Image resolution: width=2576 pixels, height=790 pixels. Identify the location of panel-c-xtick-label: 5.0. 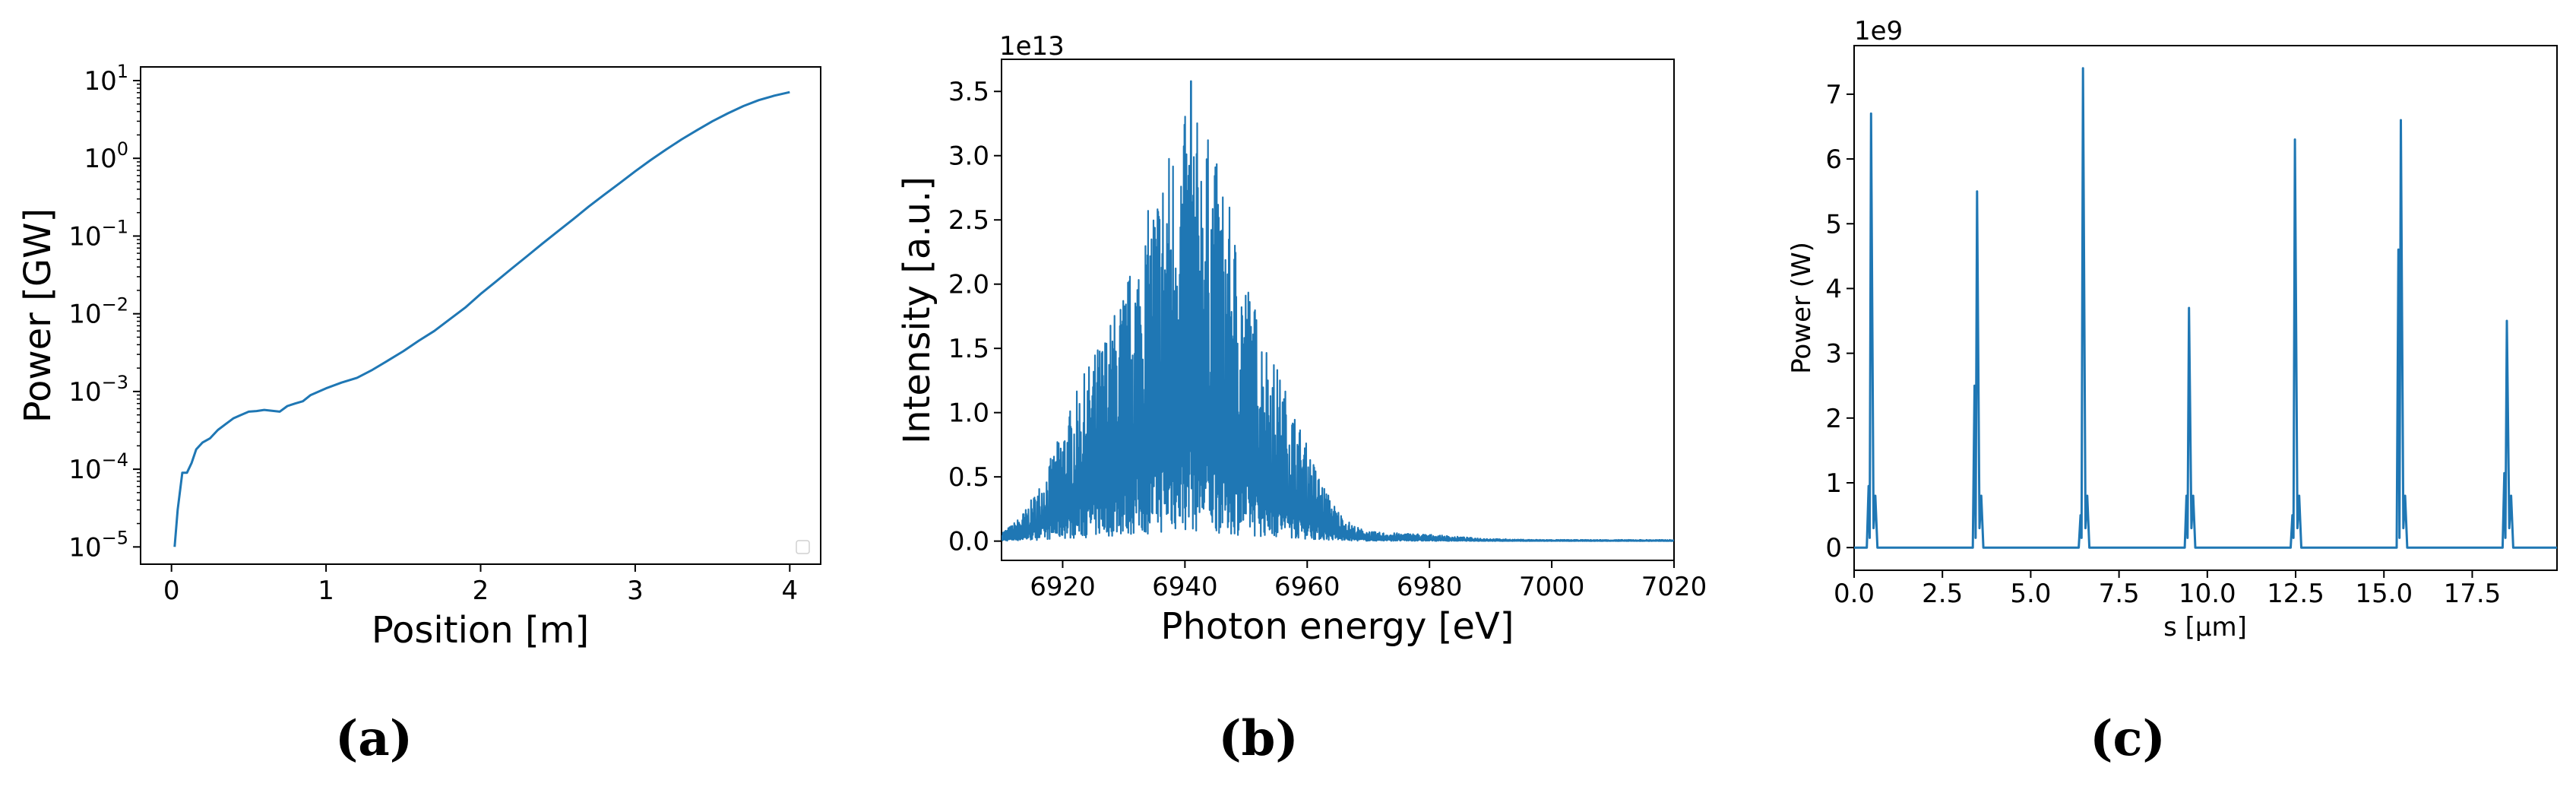
(2030, 594).